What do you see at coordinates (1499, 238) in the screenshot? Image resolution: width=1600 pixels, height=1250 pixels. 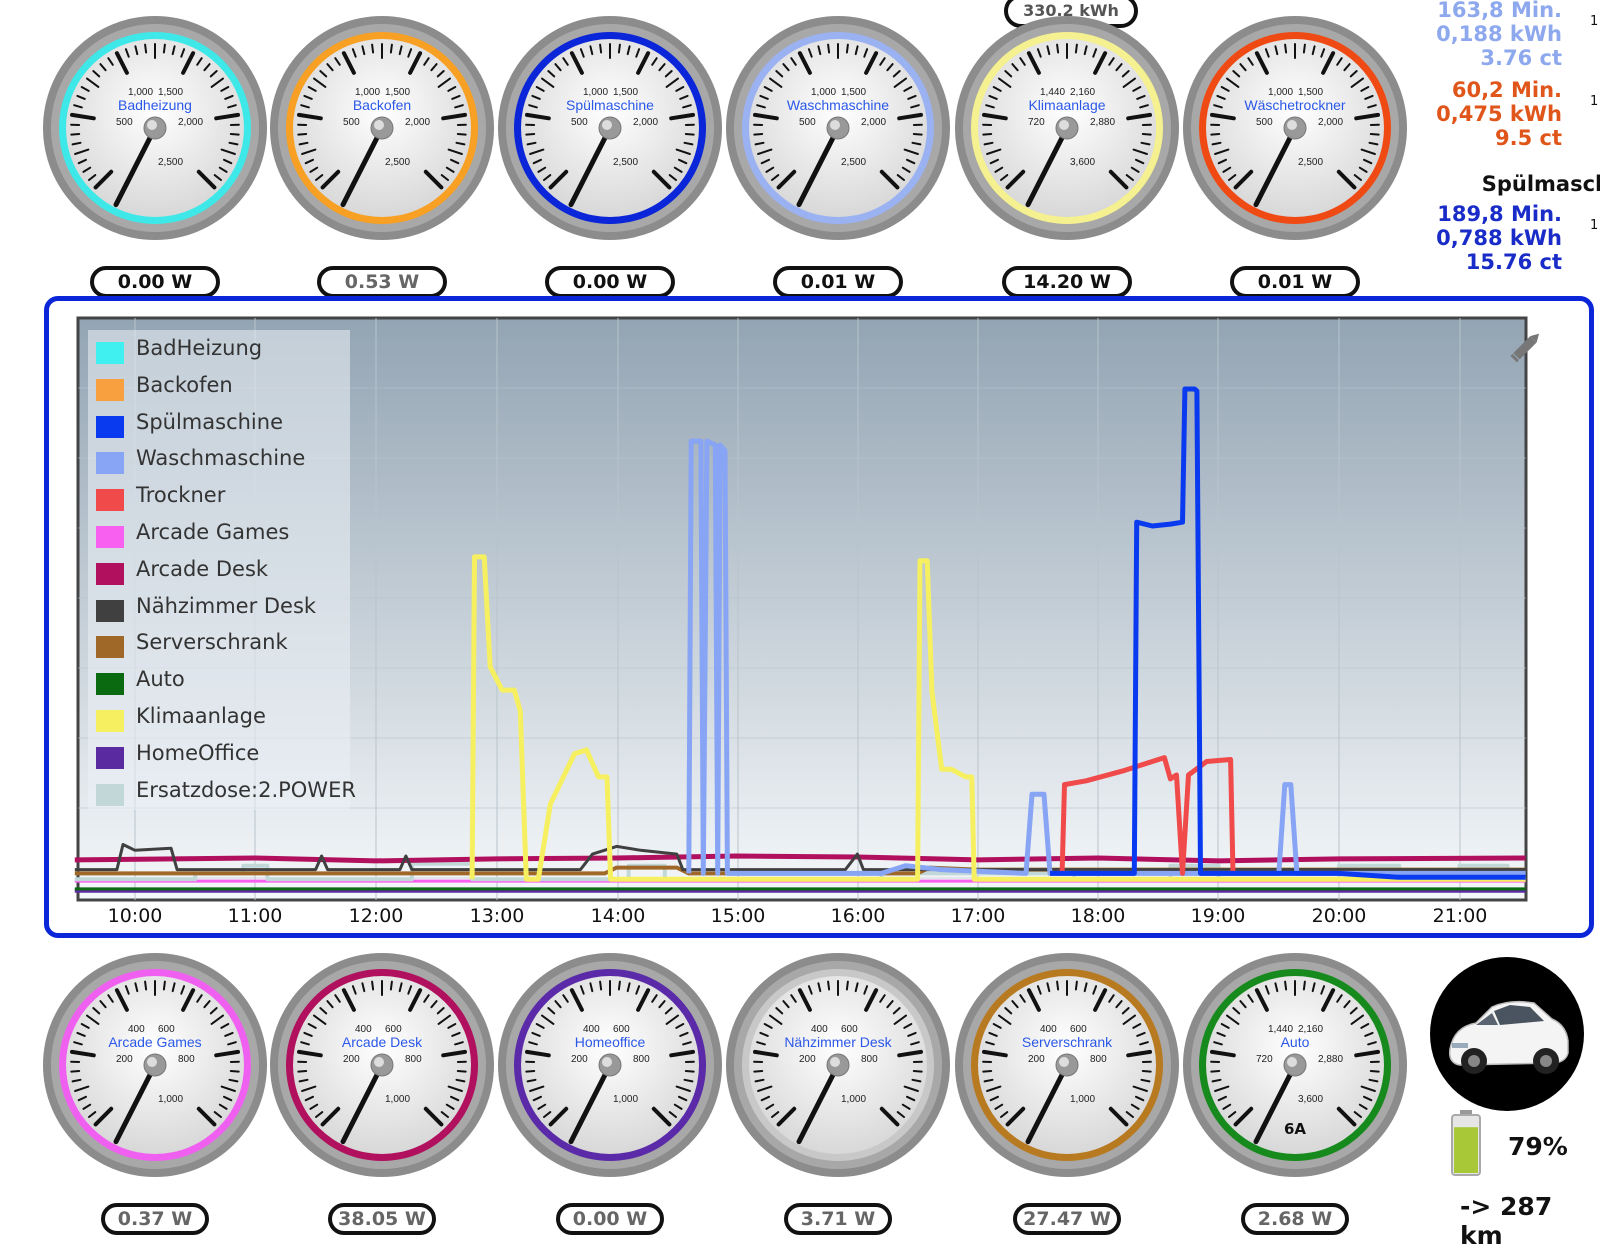 I see `side-stat-kwh: 0,788 kWh` at bounding box center [1499, 238].